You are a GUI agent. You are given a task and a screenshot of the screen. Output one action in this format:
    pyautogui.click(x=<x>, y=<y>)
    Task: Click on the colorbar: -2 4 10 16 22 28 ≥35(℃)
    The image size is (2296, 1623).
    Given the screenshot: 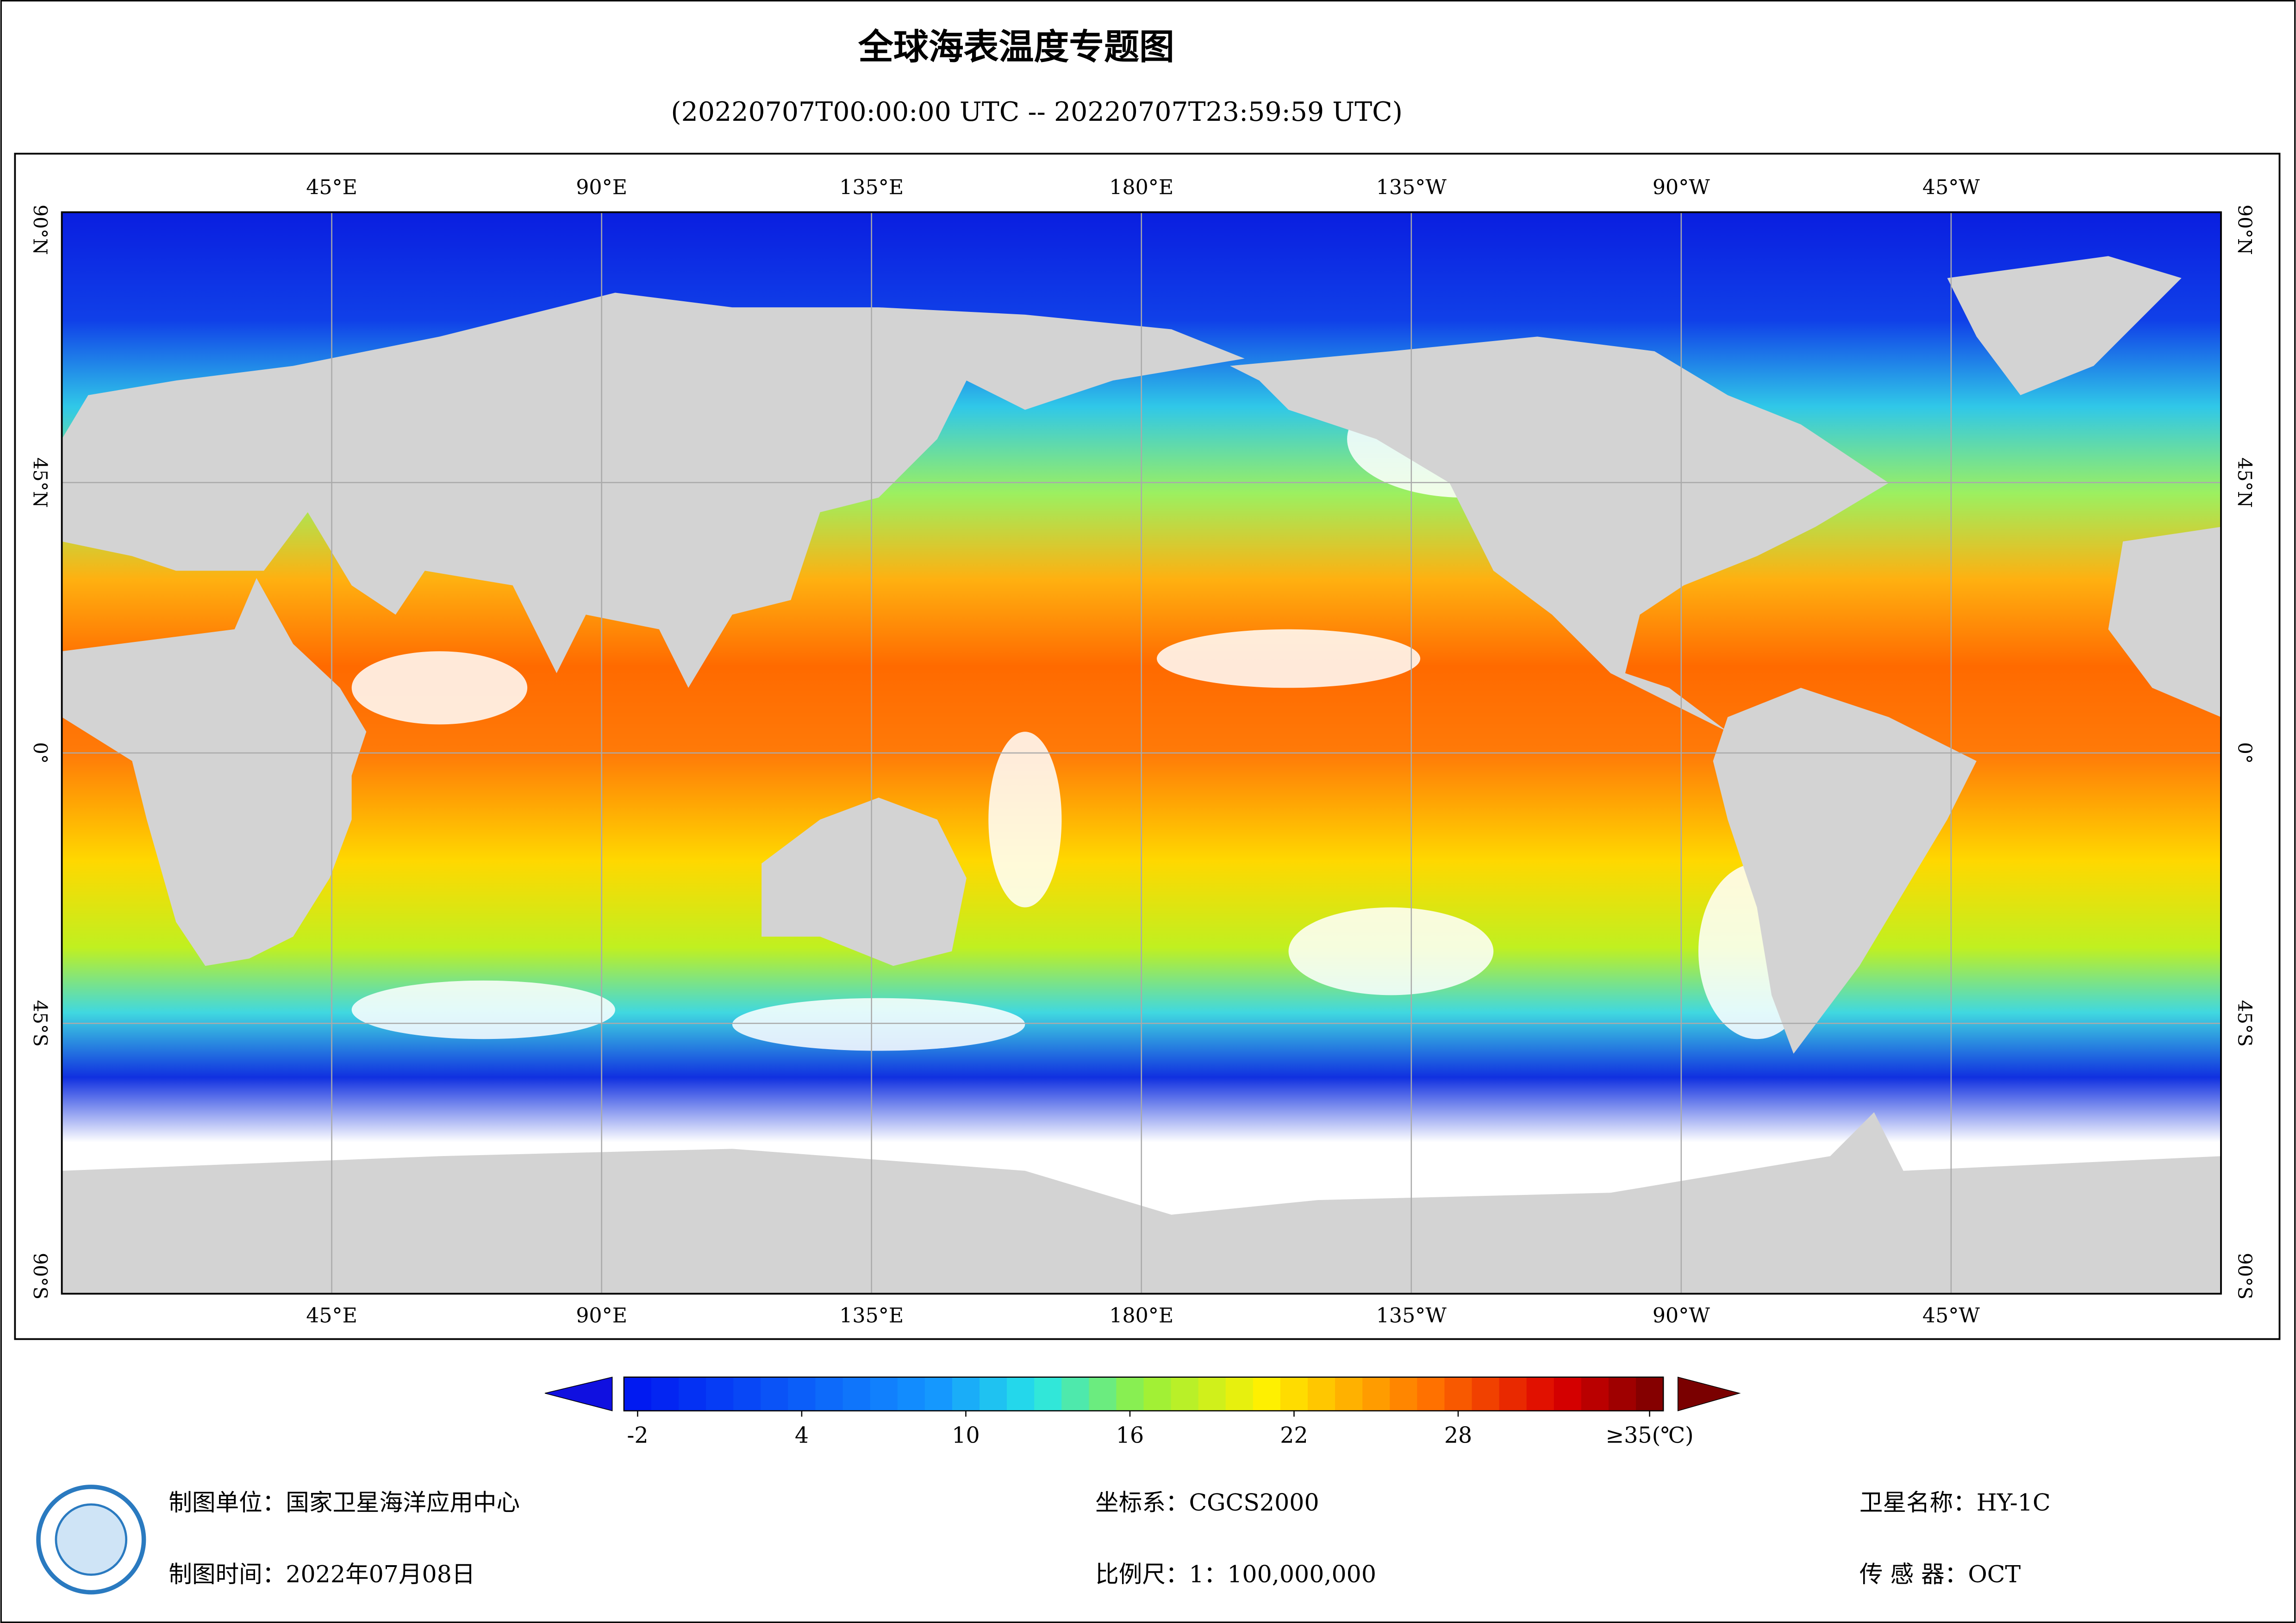 What is the action you would take?
    pyautogui.click(x=1158, y=1412)
    